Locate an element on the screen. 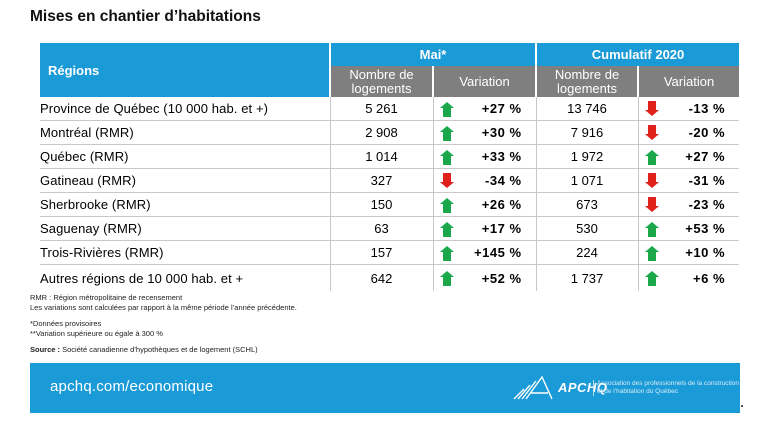 Image resolution: width=764 pixels, height=428 pixels. may-variation-cell: +30 % is located at coordinates (484, 132).